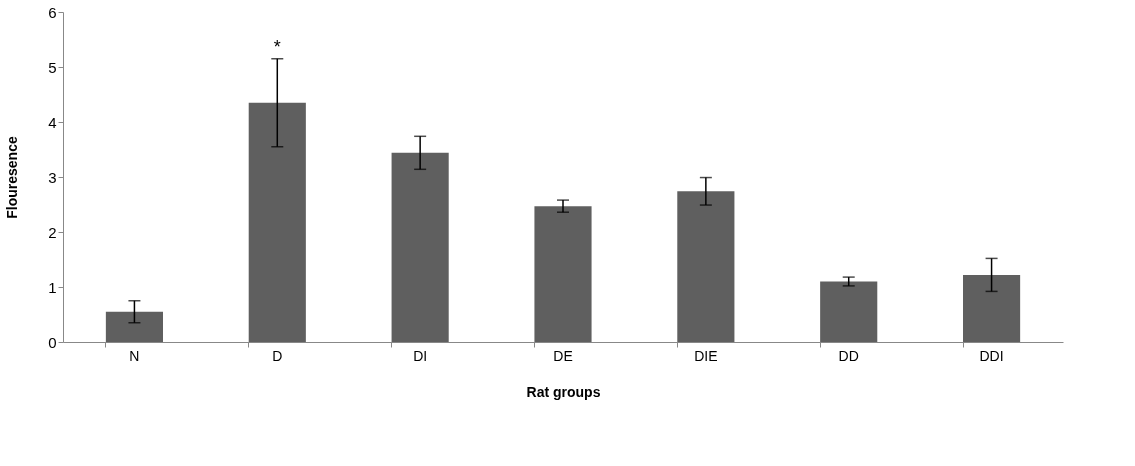 The height and width of the screenshot is (466, 1135). Describe the element at coordinates (134, 355) in the screenshot. I see `x-tick-label: N` at that location.